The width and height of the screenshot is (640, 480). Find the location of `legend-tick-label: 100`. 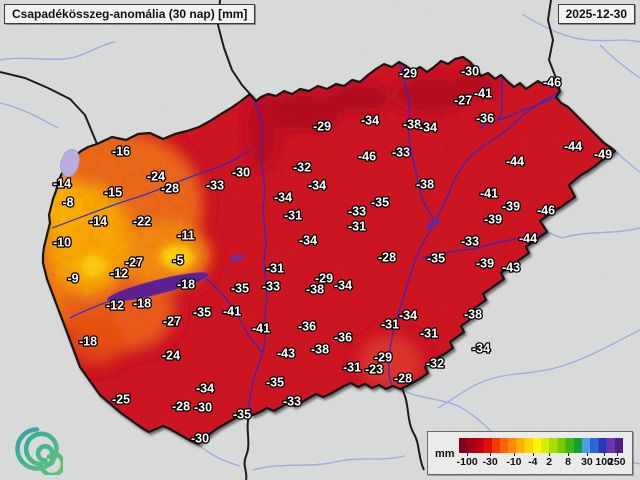

legend-tick-label: 100 is located at coordinates (604, 462).